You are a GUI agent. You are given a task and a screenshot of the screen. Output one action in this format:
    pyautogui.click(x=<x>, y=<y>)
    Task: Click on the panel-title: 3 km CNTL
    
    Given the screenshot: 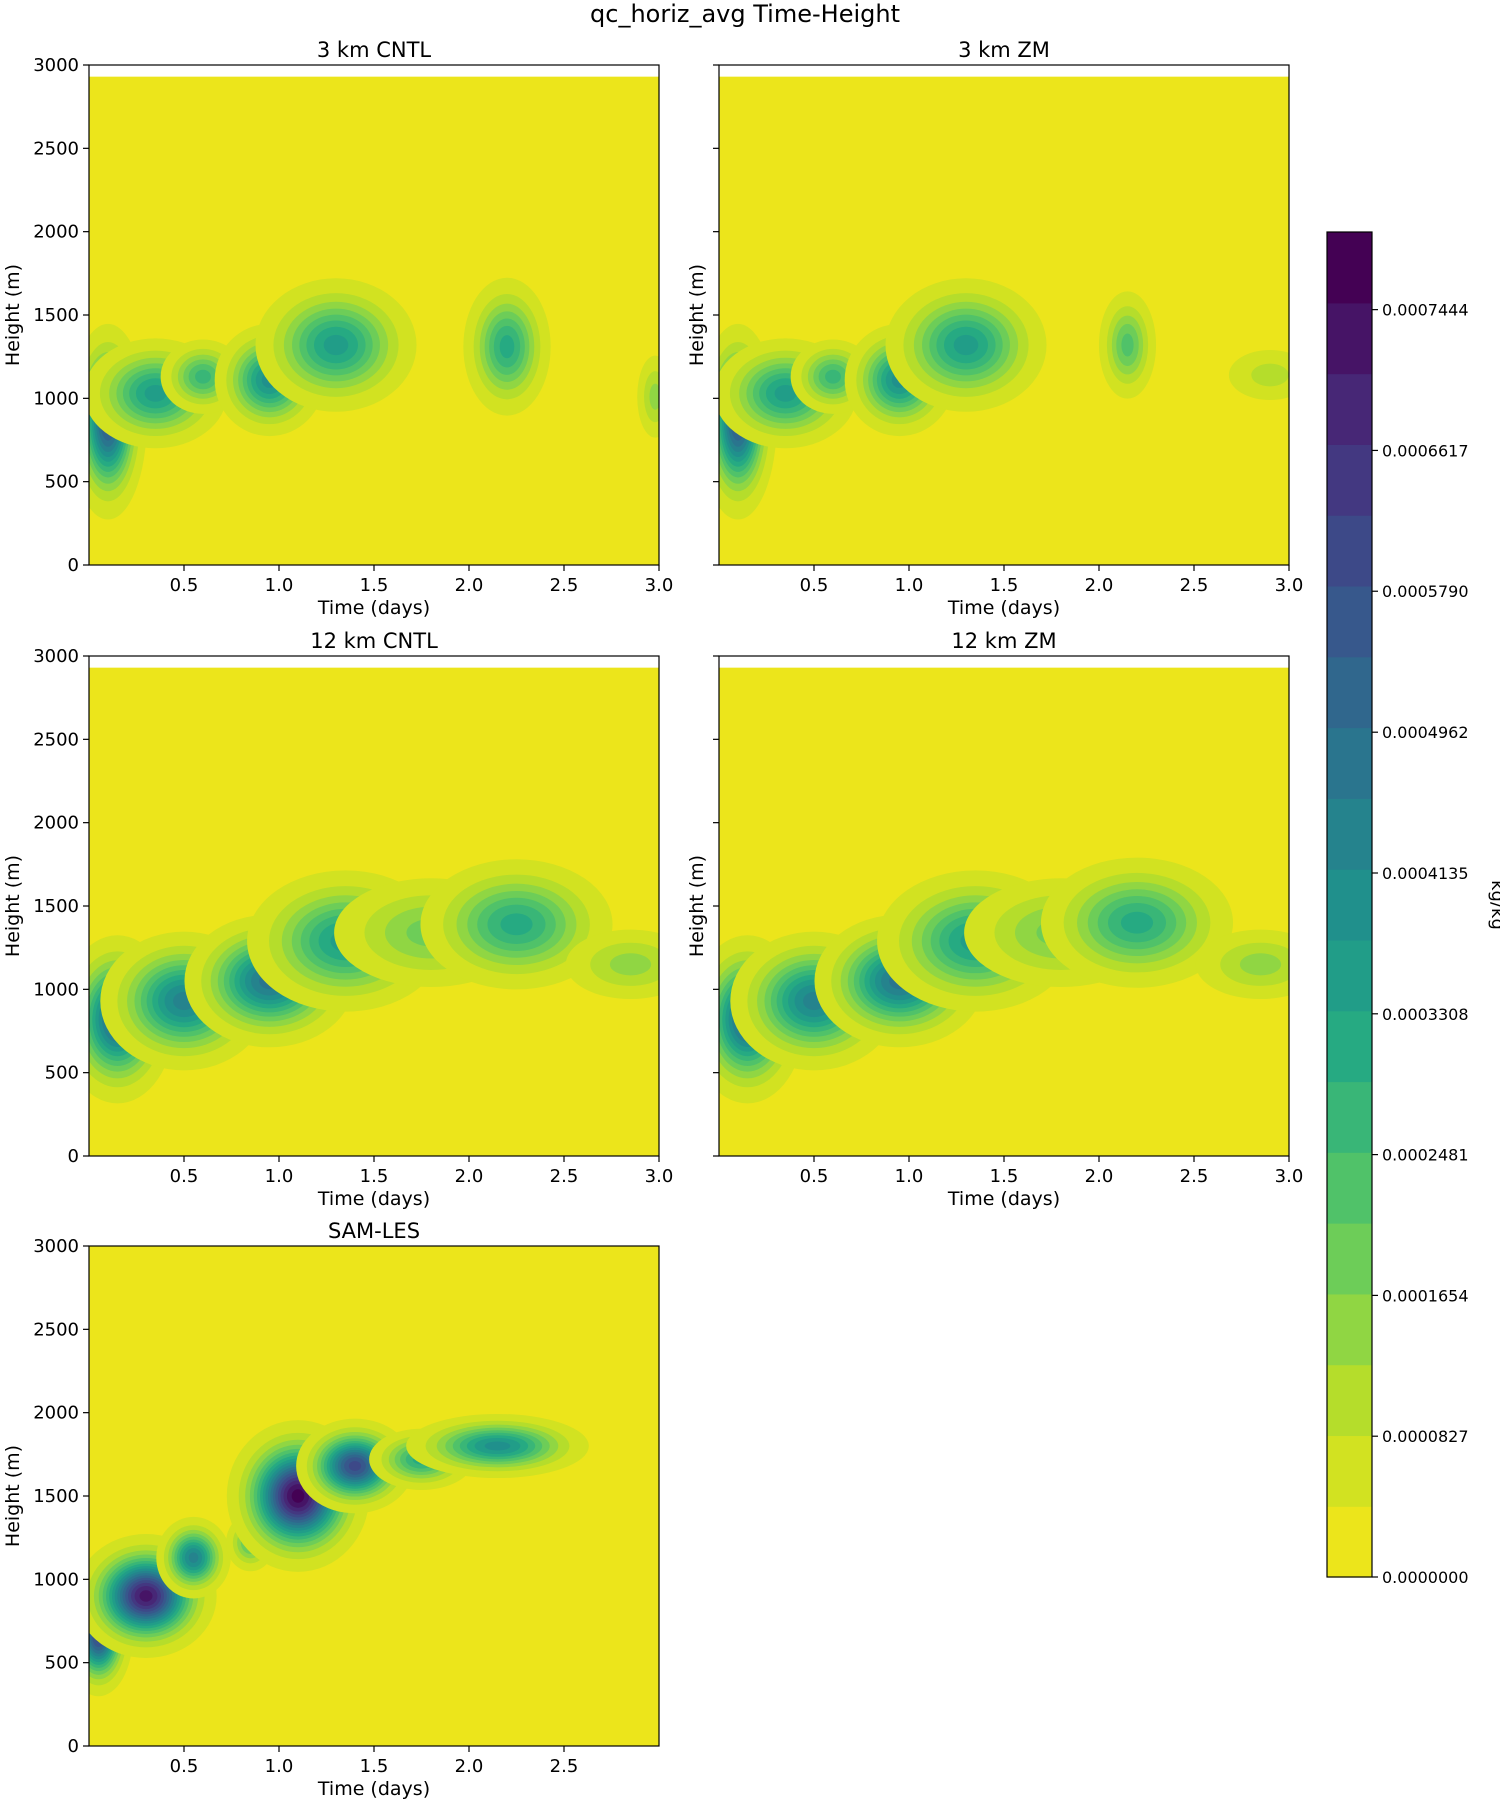 What is the action you would take?
    pyautogui.click(x=374, y=50)
    